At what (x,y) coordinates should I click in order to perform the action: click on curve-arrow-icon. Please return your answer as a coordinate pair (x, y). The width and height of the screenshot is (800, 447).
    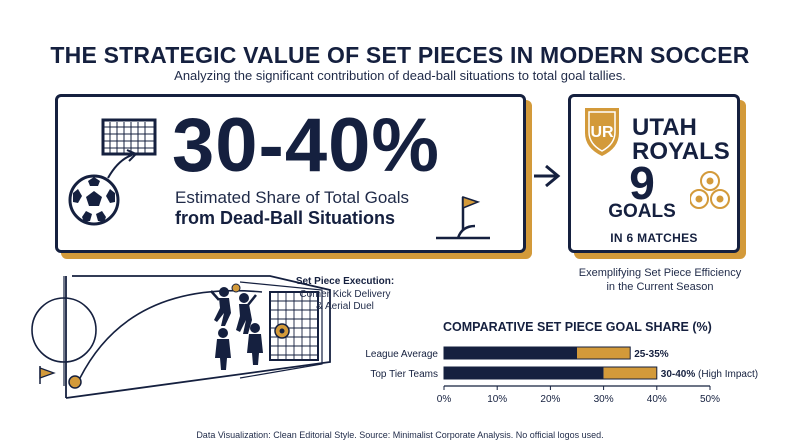
    Looking at the image, I should click on (122, 164).